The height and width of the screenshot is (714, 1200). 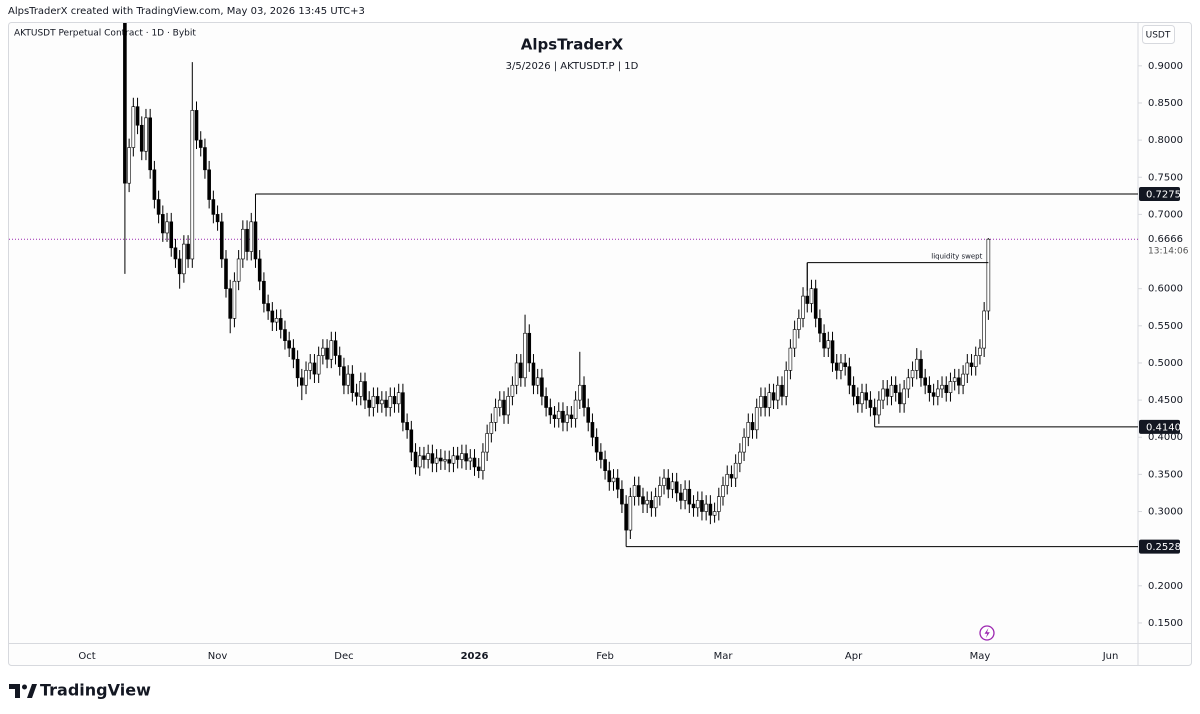 I want to click on x-tick-label: Jun, so click(x=1110, y=656).